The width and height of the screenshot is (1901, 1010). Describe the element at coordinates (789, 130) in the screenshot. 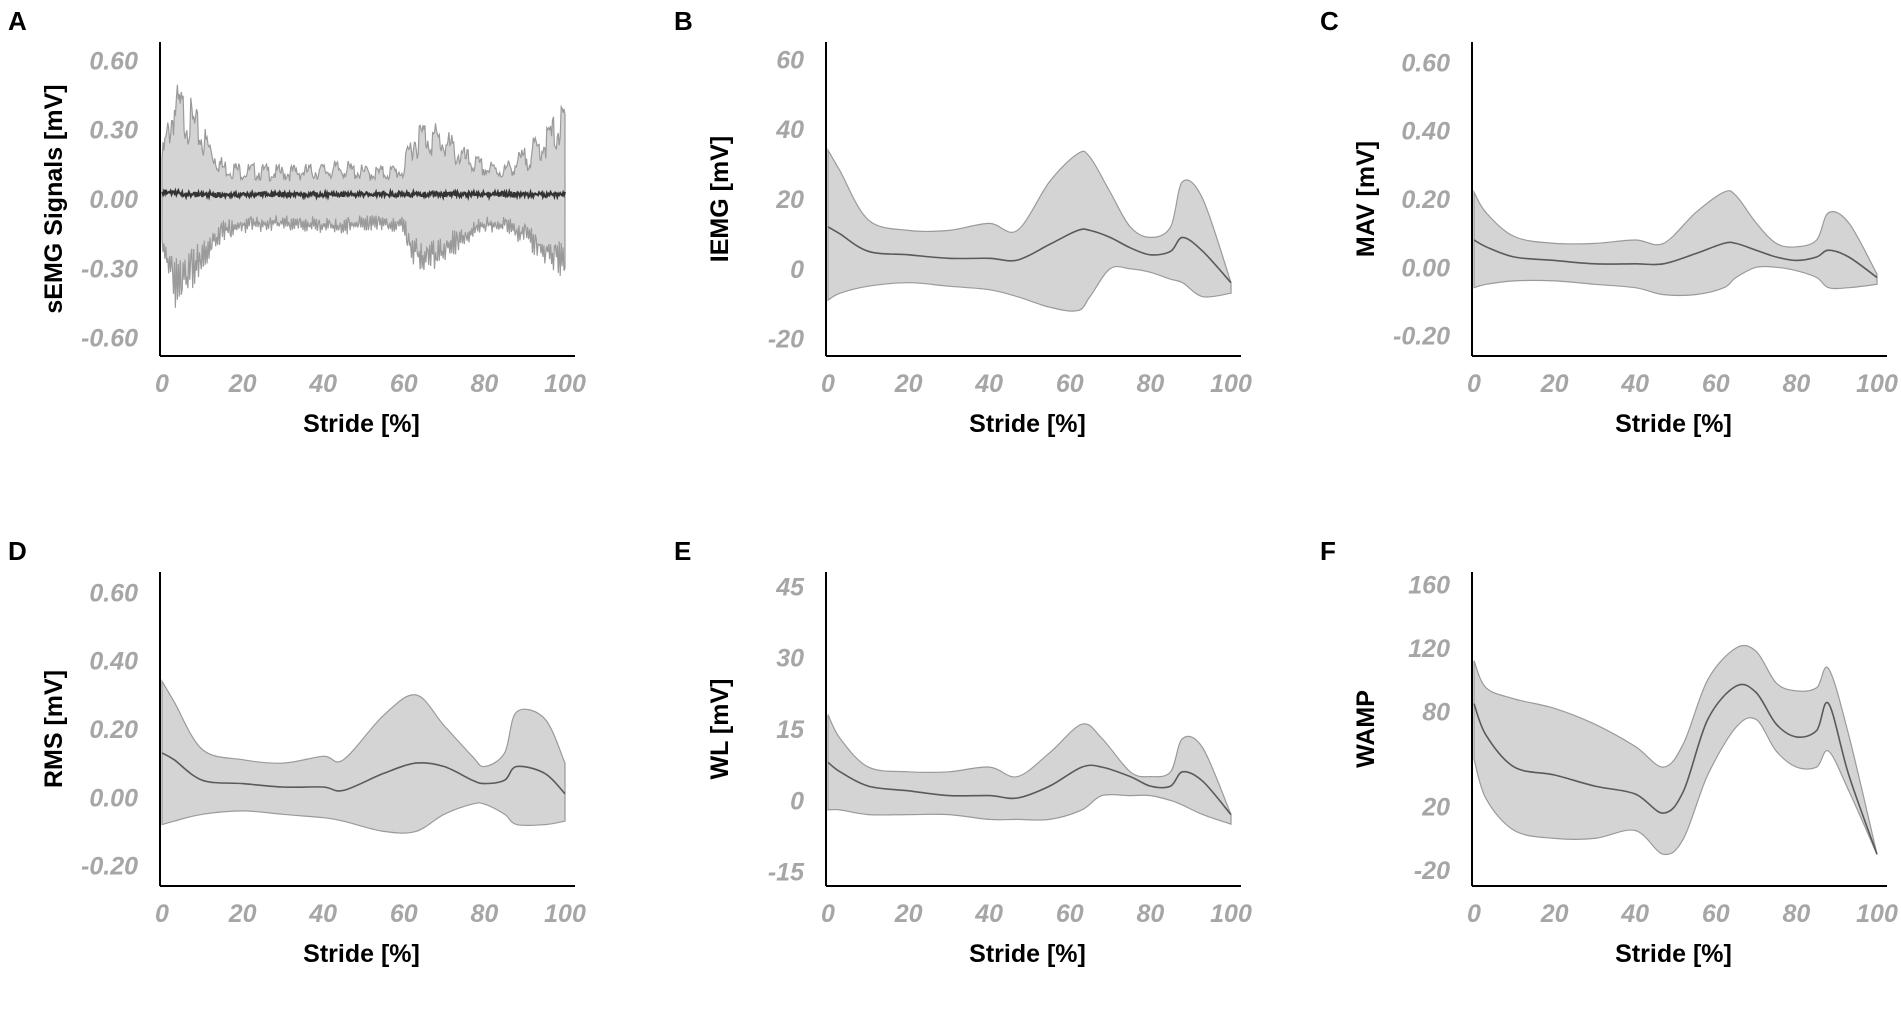

I see `y-tick-label: 40` at that location.